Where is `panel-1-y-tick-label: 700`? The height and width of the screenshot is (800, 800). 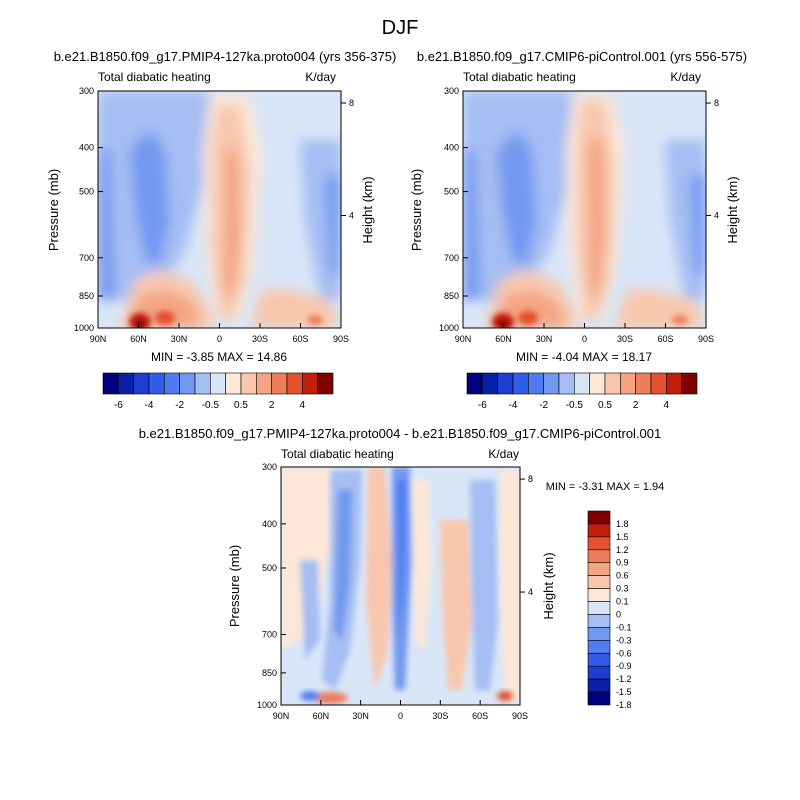 panel-1-y-tick-label: 700 is located at coordinates (86, 258).